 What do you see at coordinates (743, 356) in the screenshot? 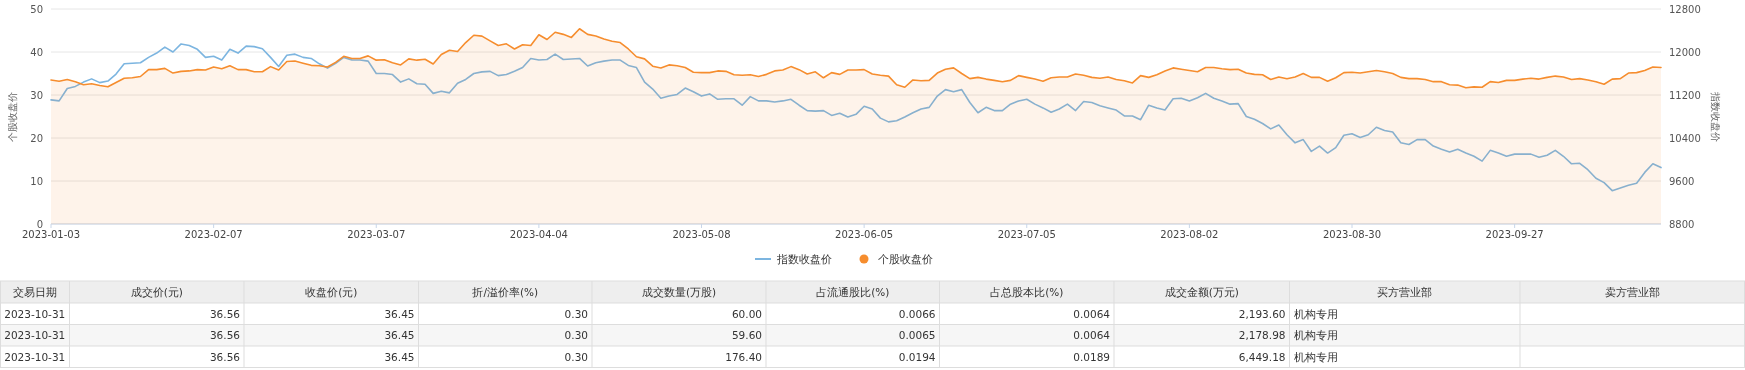
I see `text: 176.40` at bounding box center [743, 356].